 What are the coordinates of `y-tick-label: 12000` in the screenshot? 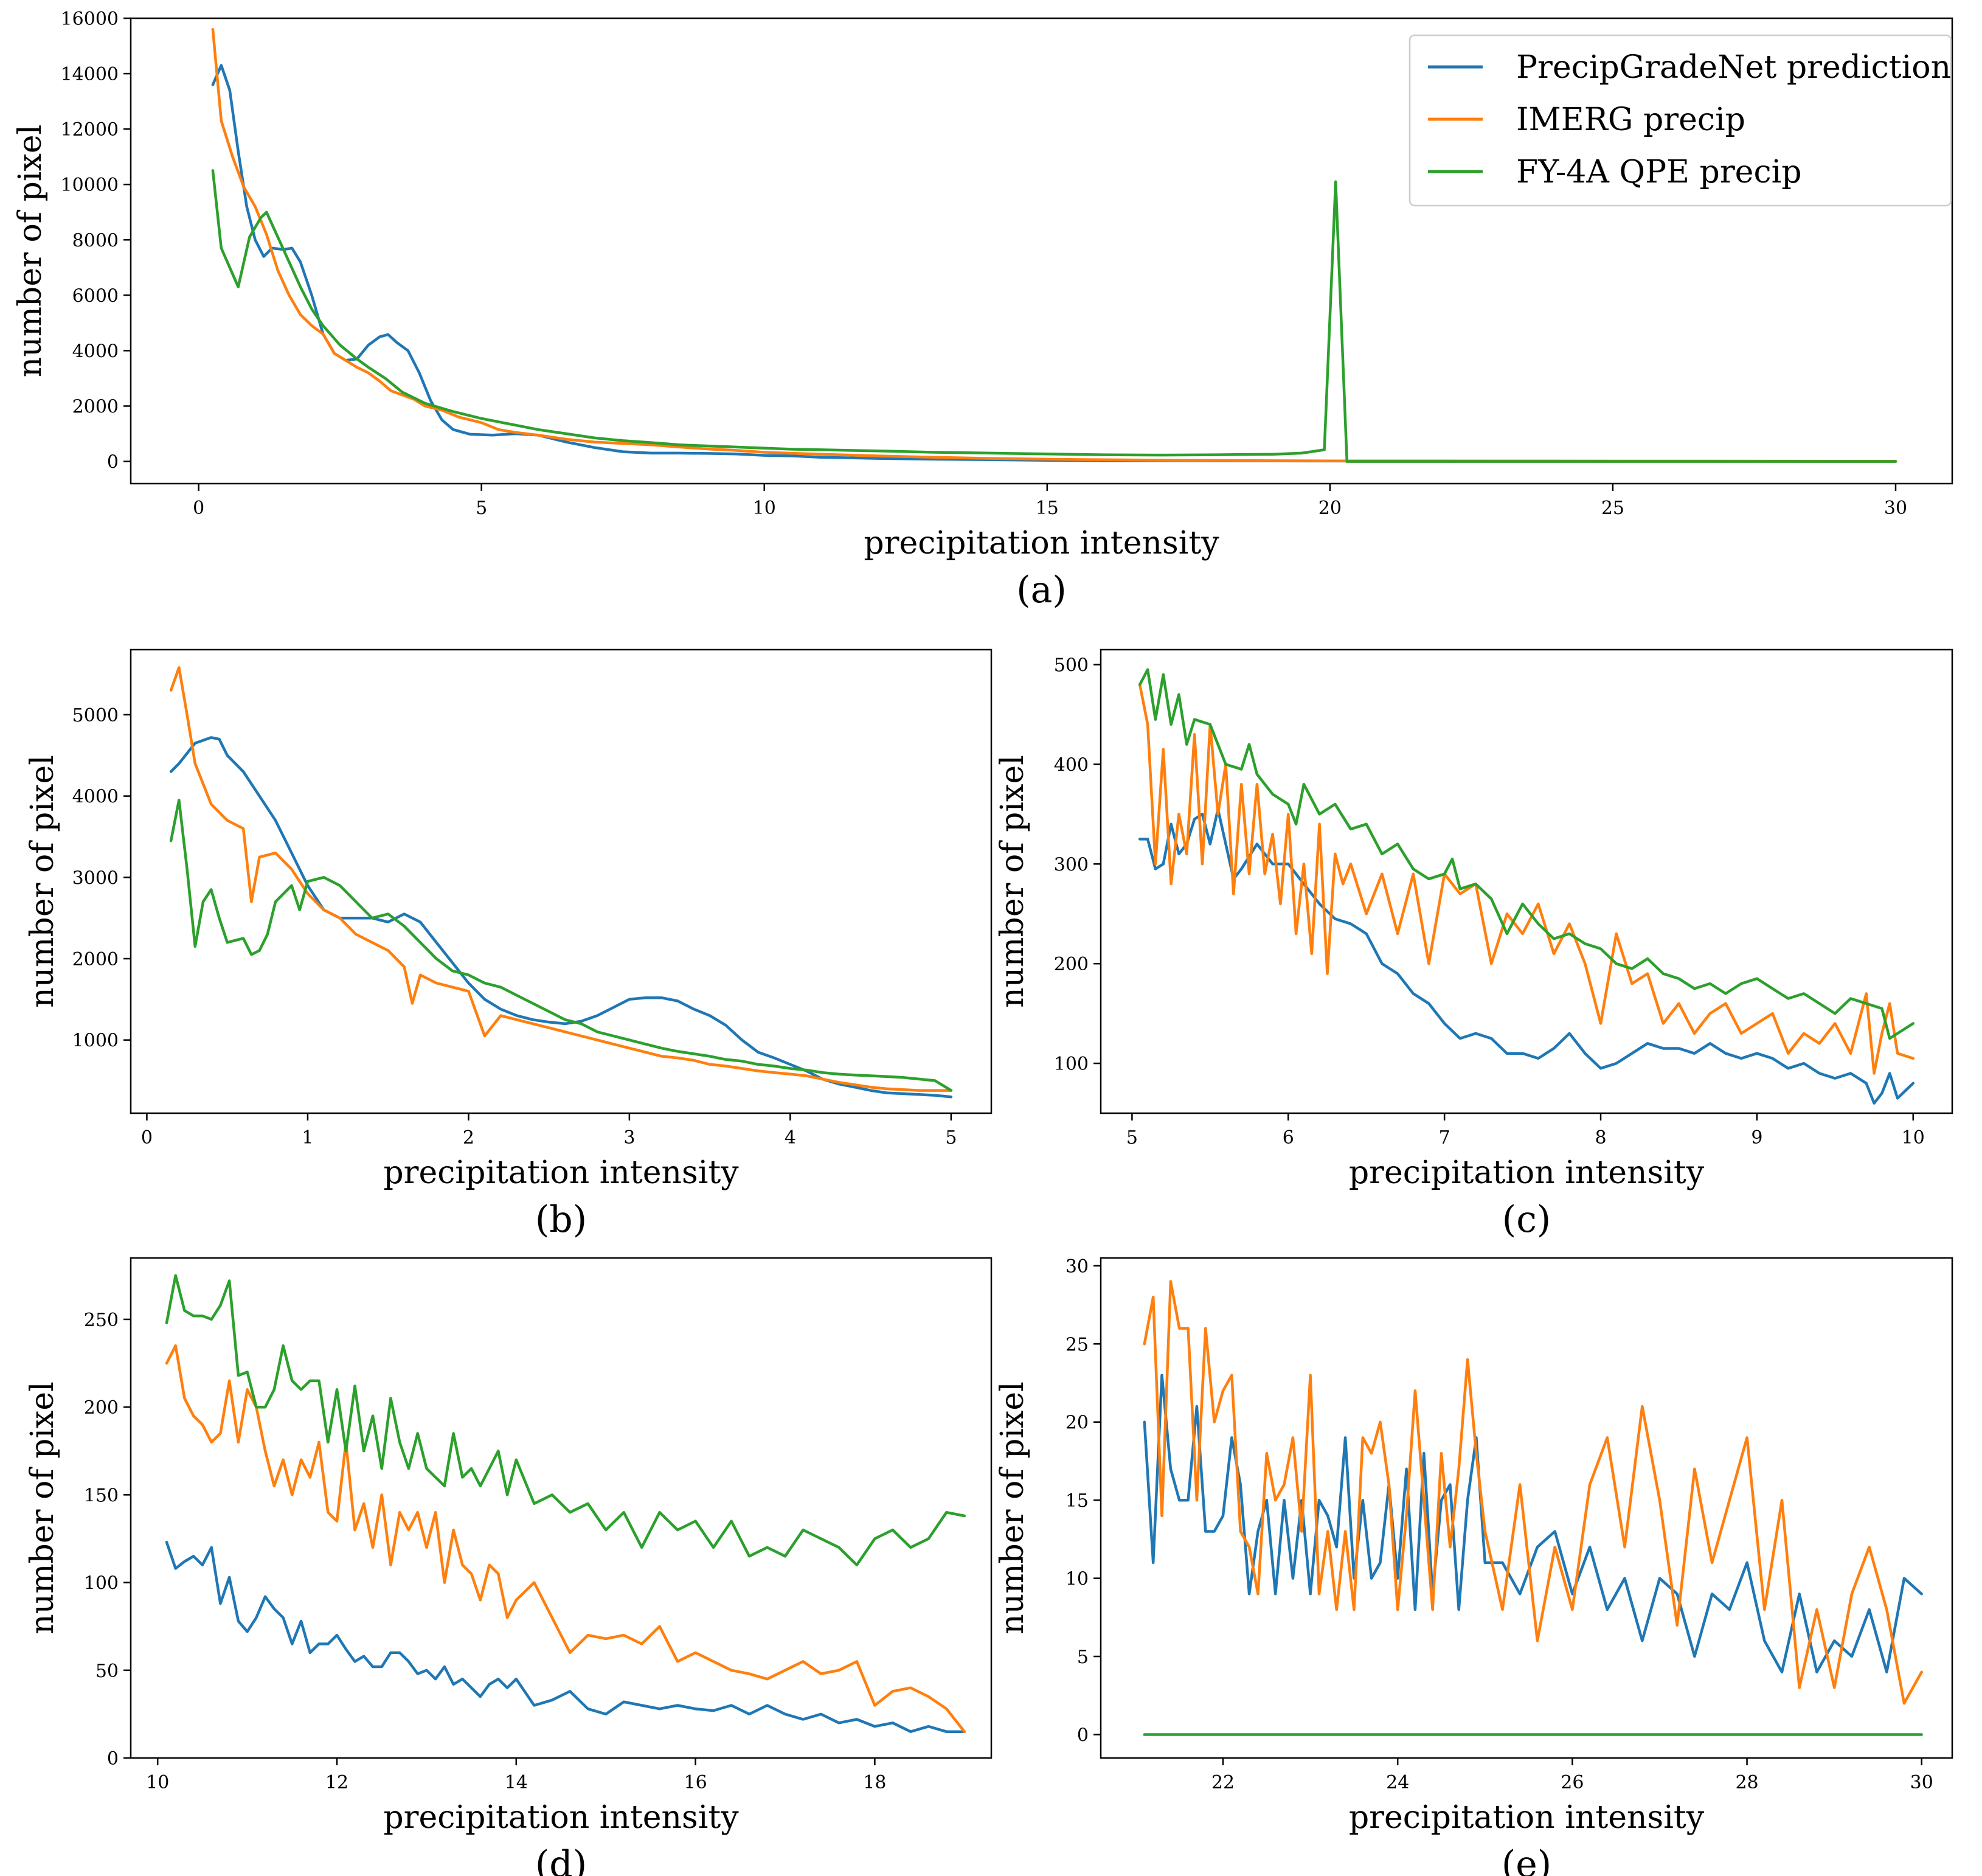 It's located at (90, 130).